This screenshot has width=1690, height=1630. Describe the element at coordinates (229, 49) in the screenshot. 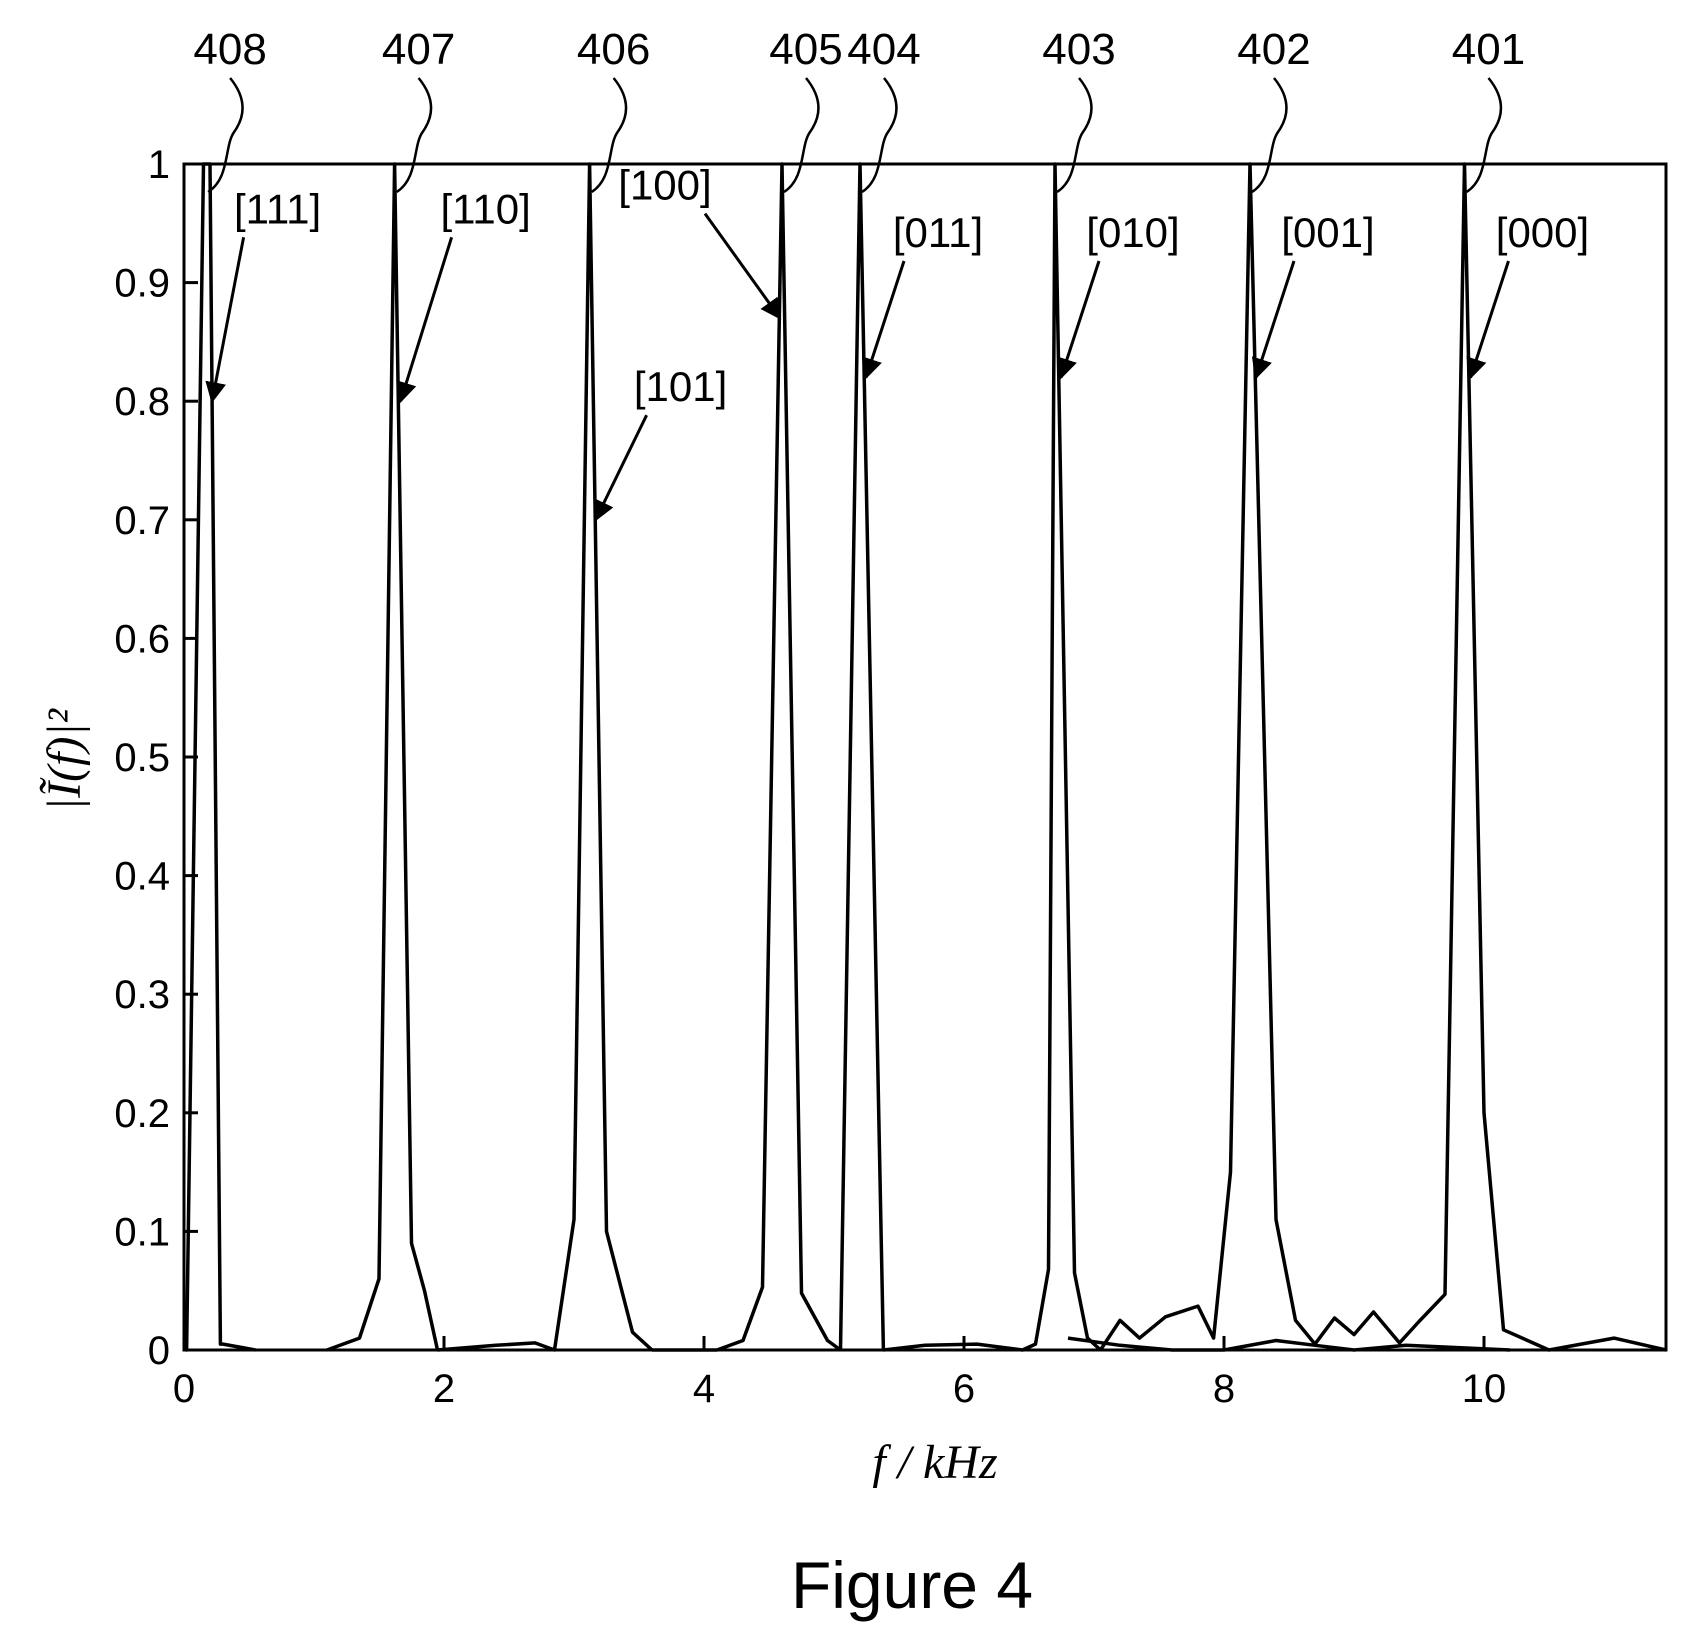

I see `ref-numeral-408: 408` at that location.